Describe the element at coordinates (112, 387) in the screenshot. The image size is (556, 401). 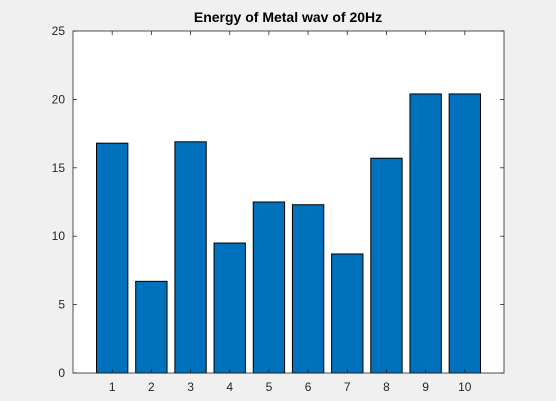
I see `x-tick-label: 1` at that location.